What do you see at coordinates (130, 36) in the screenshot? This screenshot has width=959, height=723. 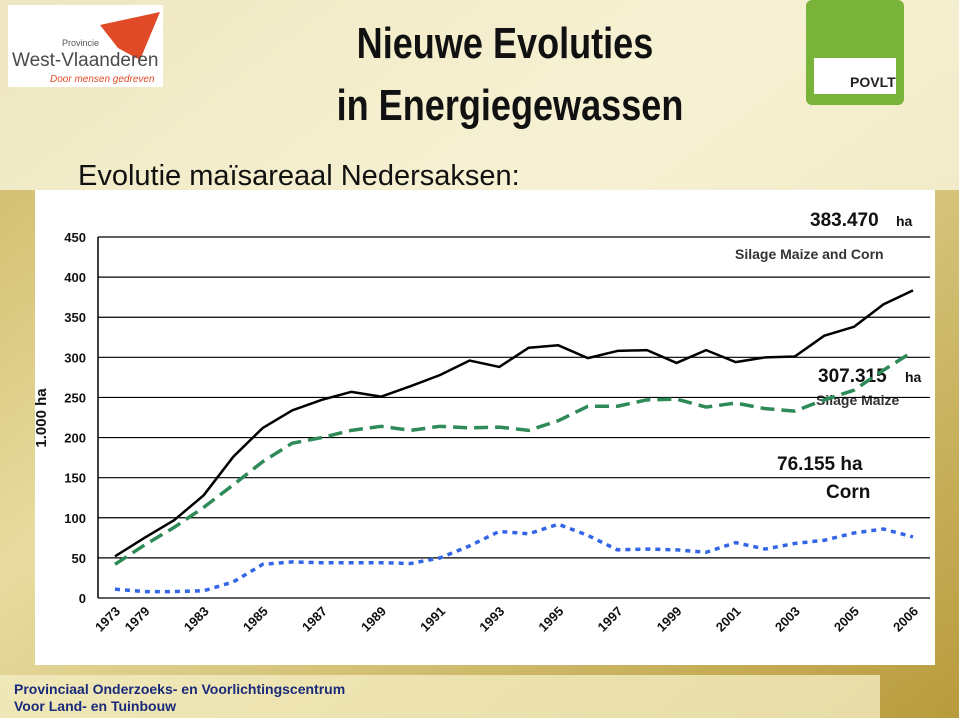 I see `logo-left-shape` at bounding box center [130, 36].